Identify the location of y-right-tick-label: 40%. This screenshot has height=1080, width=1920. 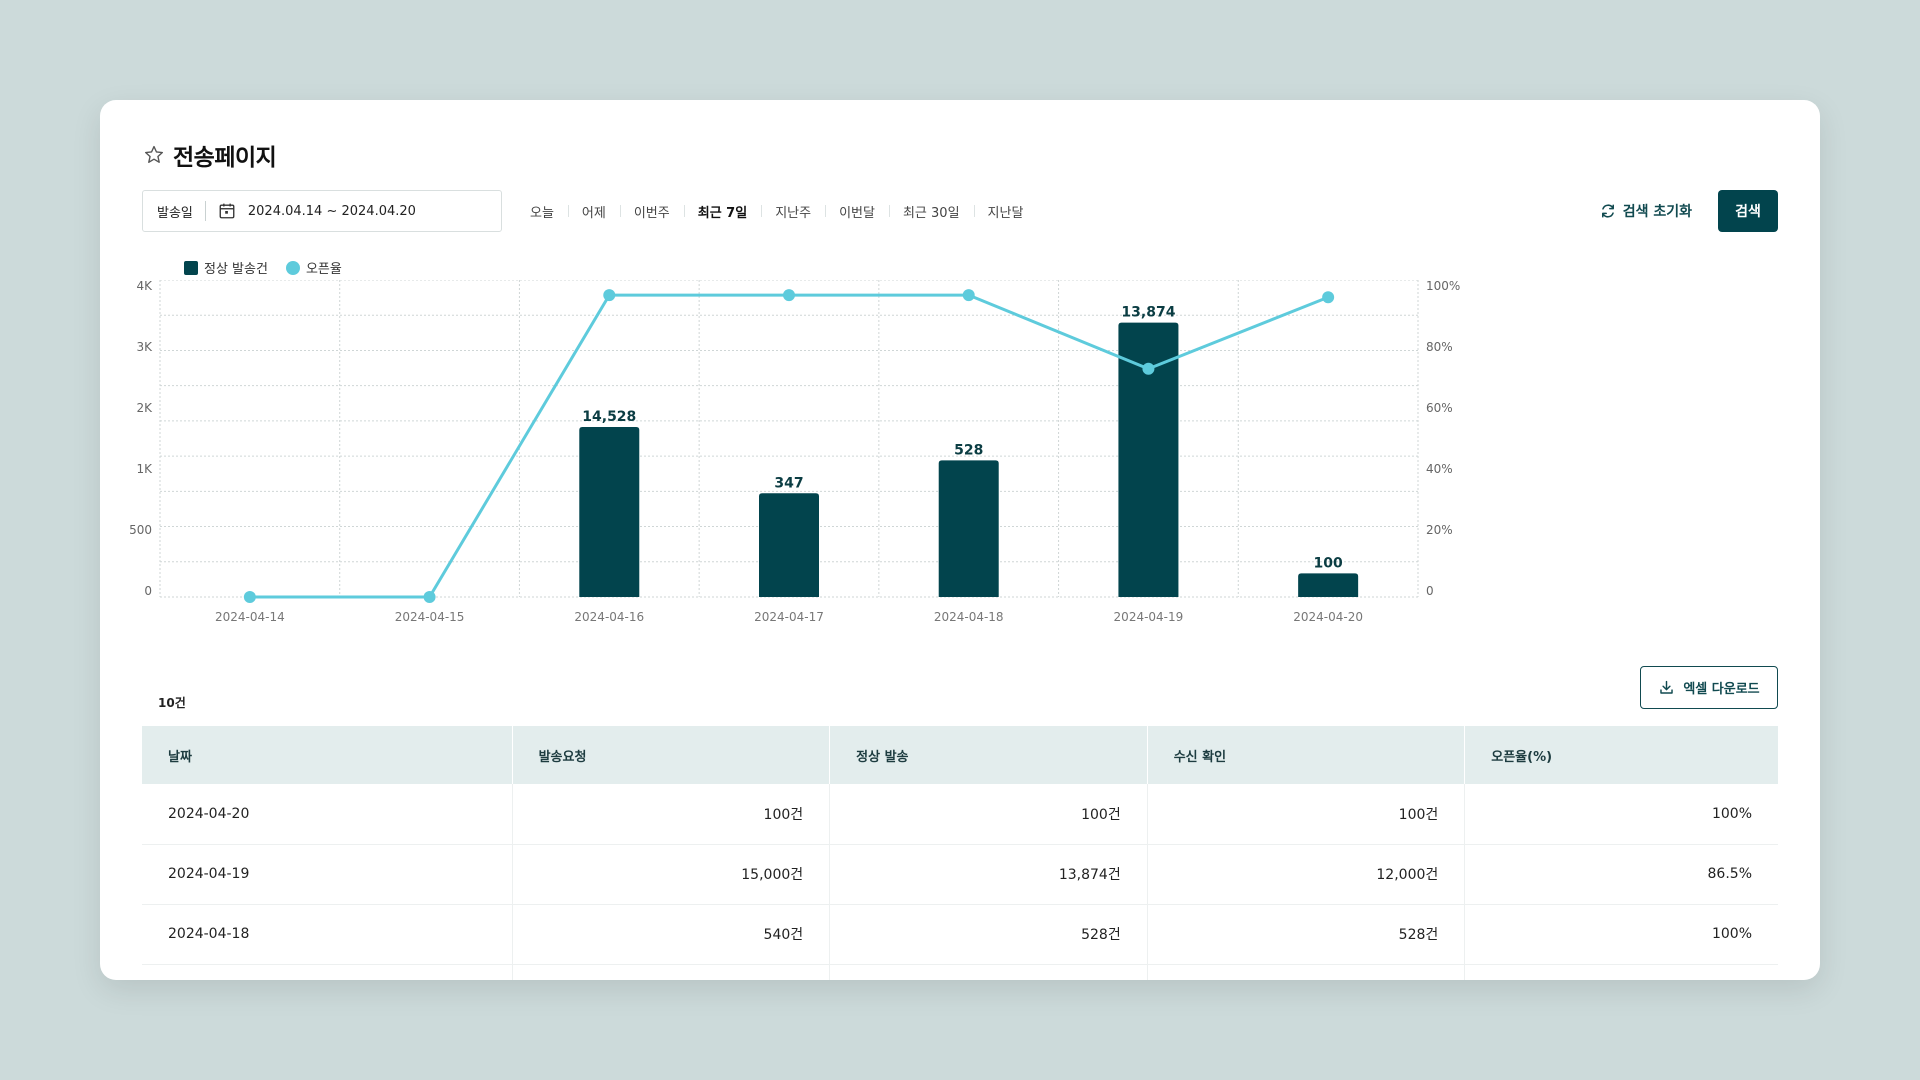
(1439, 469).